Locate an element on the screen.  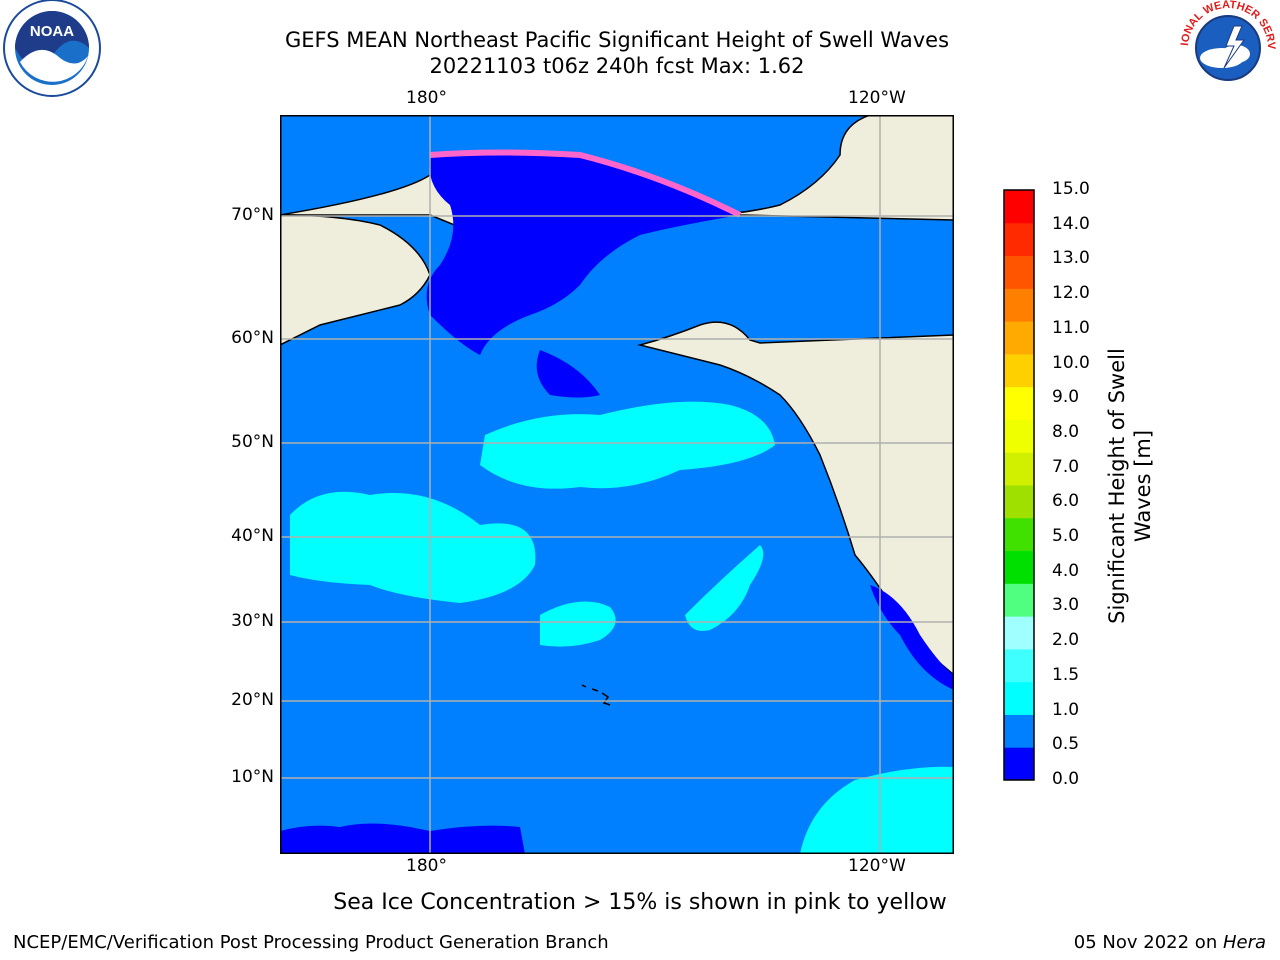
colorbar-tick-label: 10.0 is located at coordinates (1071, 362).